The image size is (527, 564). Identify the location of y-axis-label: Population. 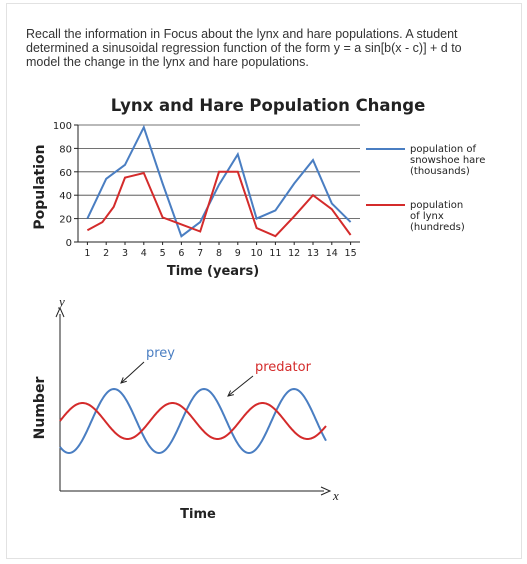
(40, 186).